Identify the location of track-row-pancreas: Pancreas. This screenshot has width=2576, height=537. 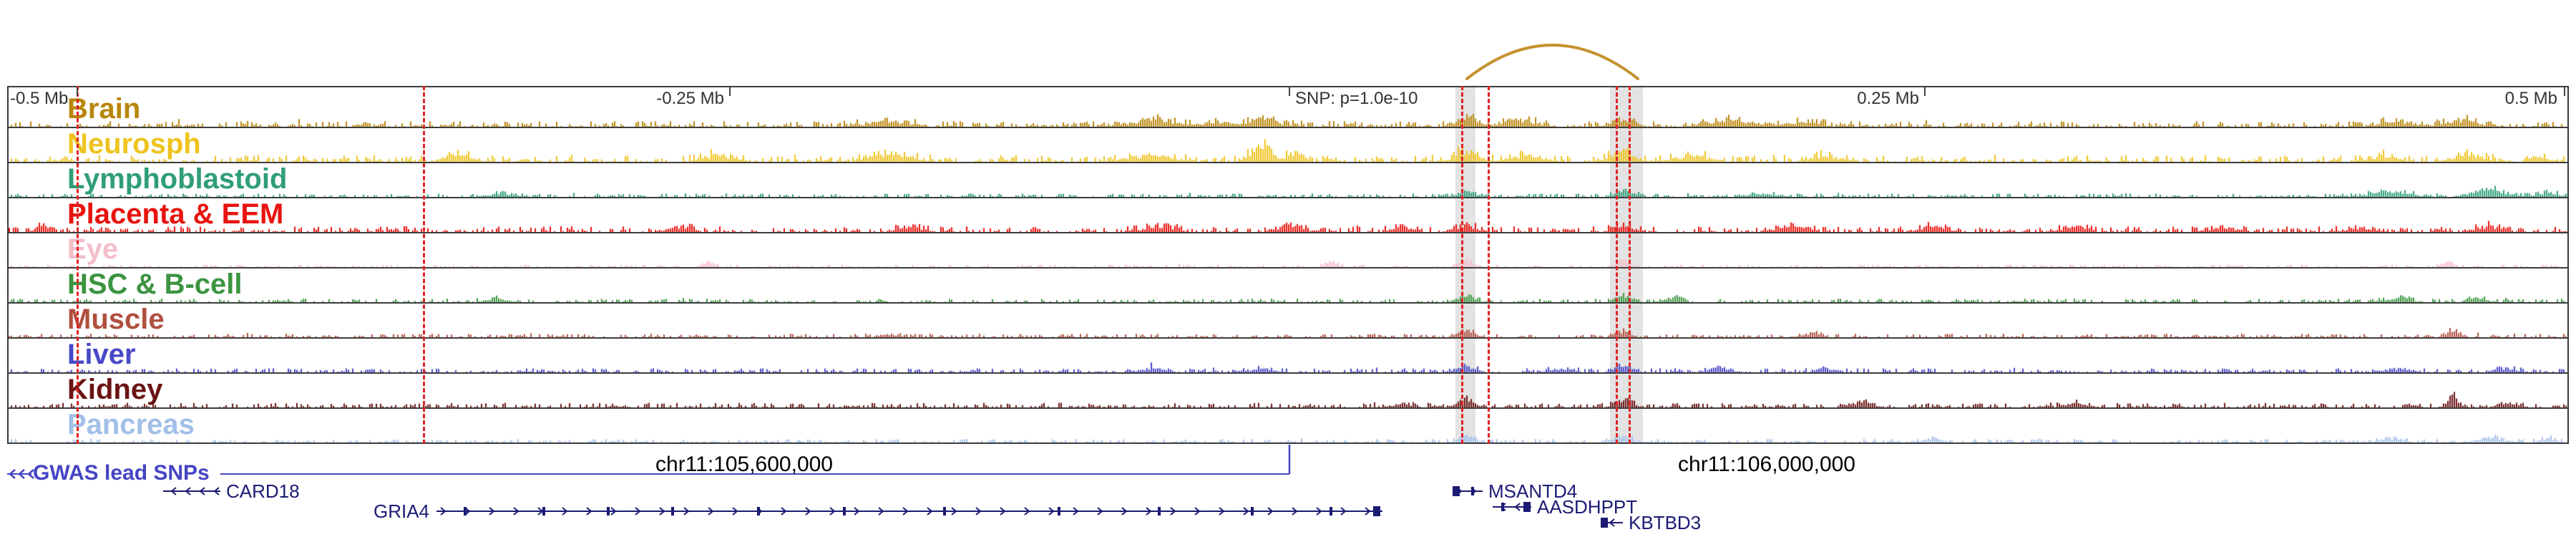
(1288, 426).